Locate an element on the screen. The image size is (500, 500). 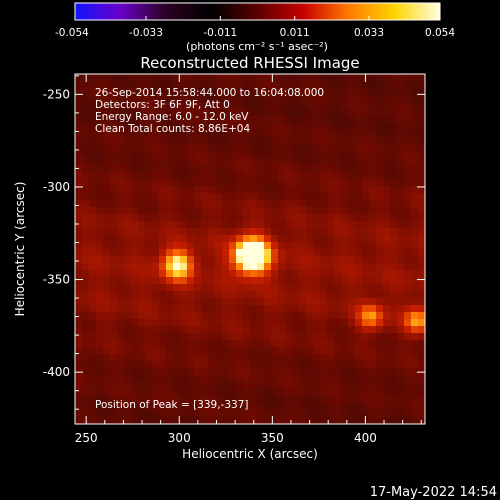
x-tick-label: 400 is located at coordinates (365, 438).